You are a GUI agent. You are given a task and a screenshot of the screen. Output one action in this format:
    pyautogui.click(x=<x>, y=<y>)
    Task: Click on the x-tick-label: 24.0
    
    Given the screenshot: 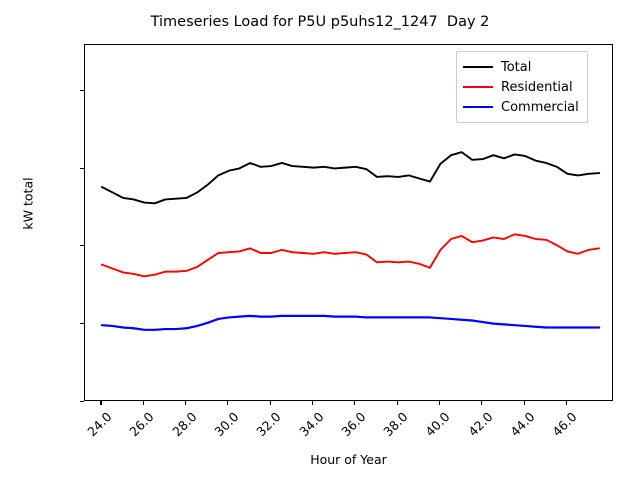 What is the action you would take?
    pyautogui.click(x=99, y=424)
    